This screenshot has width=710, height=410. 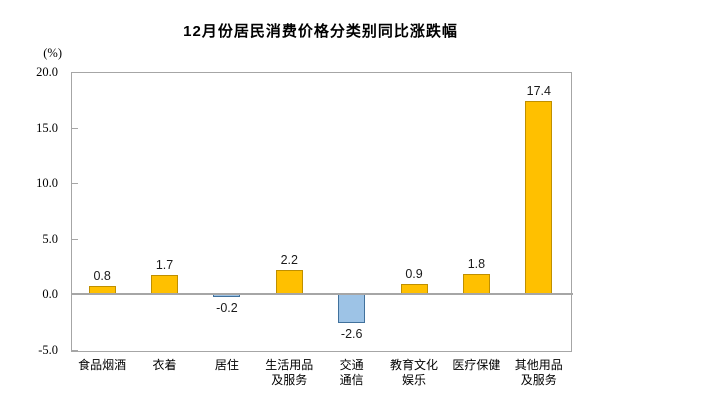 I want to click on y-axis-tick-label: -5.0, so click(x=48, y=350).